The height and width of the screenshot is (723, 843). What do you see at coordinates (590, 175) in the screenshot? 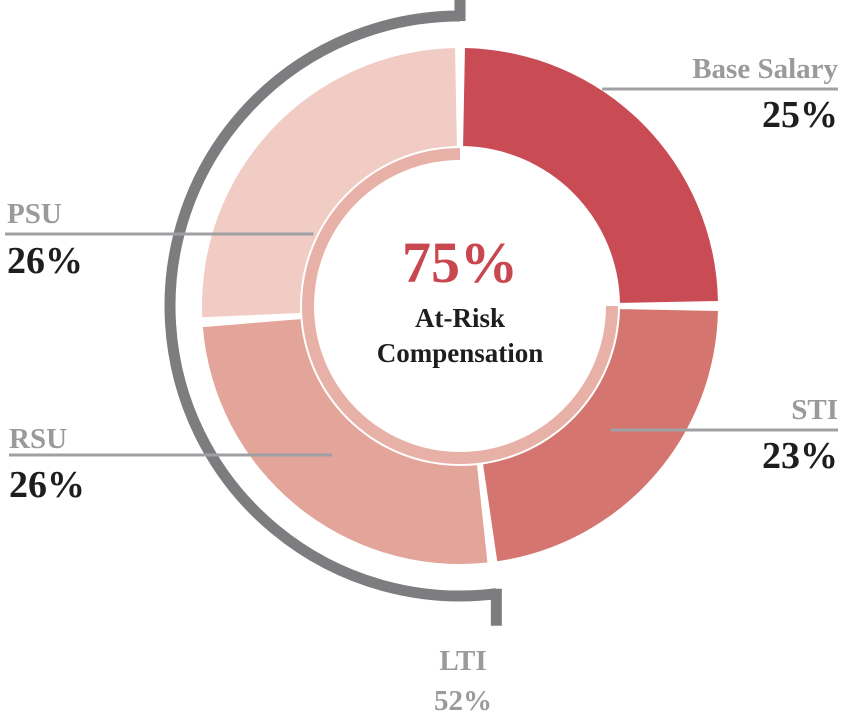
I see `segment-base-salary` at bounding box center [590, 175].